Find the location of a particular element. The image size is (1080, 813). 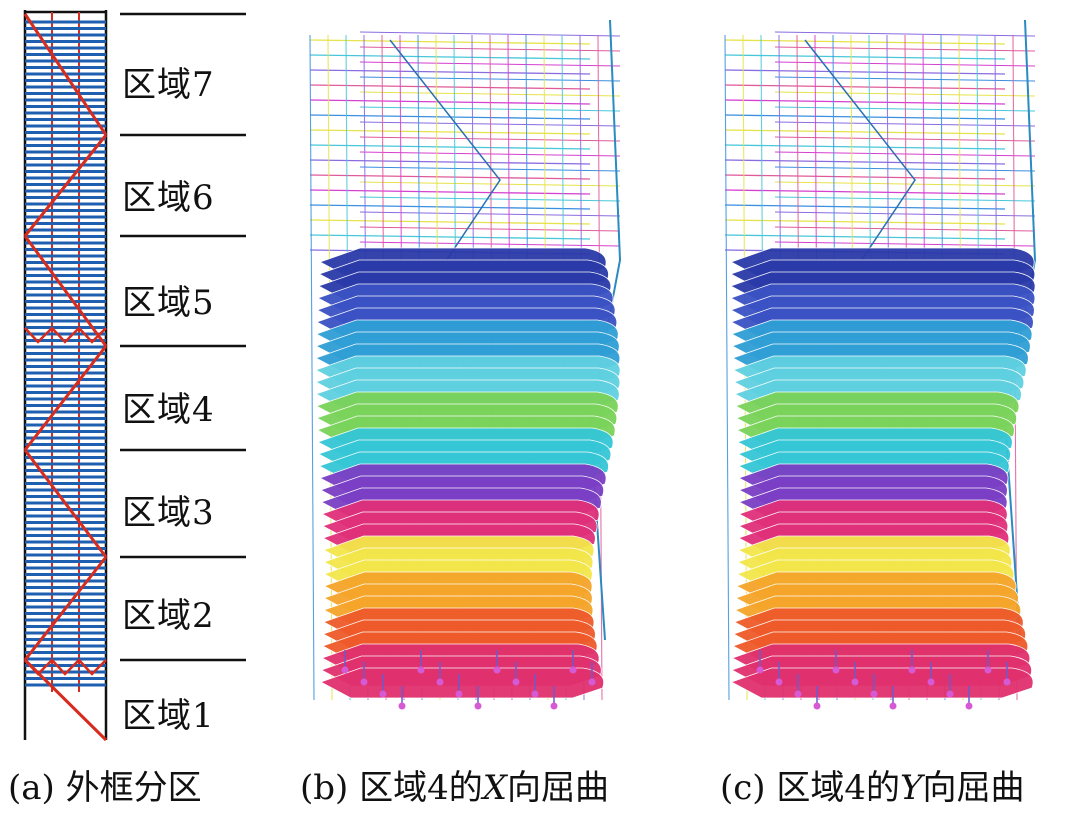

caption-c-axis: Y is located at coordinates (911, 788).